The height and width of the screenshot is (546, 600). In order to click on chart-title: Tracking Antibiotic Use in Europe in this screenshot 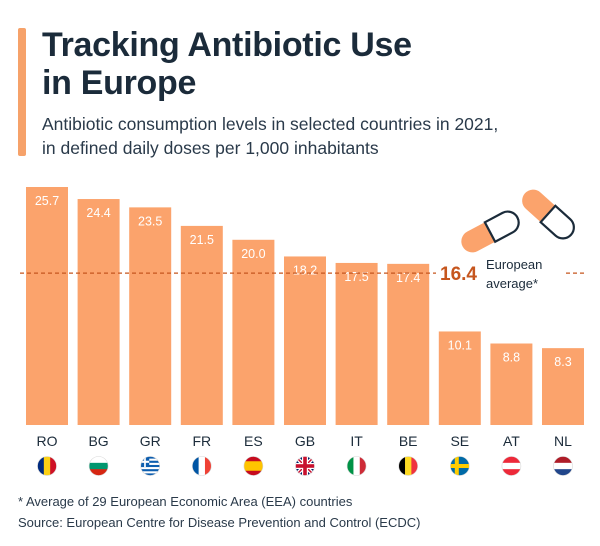, I will do `click(227, 64)`.